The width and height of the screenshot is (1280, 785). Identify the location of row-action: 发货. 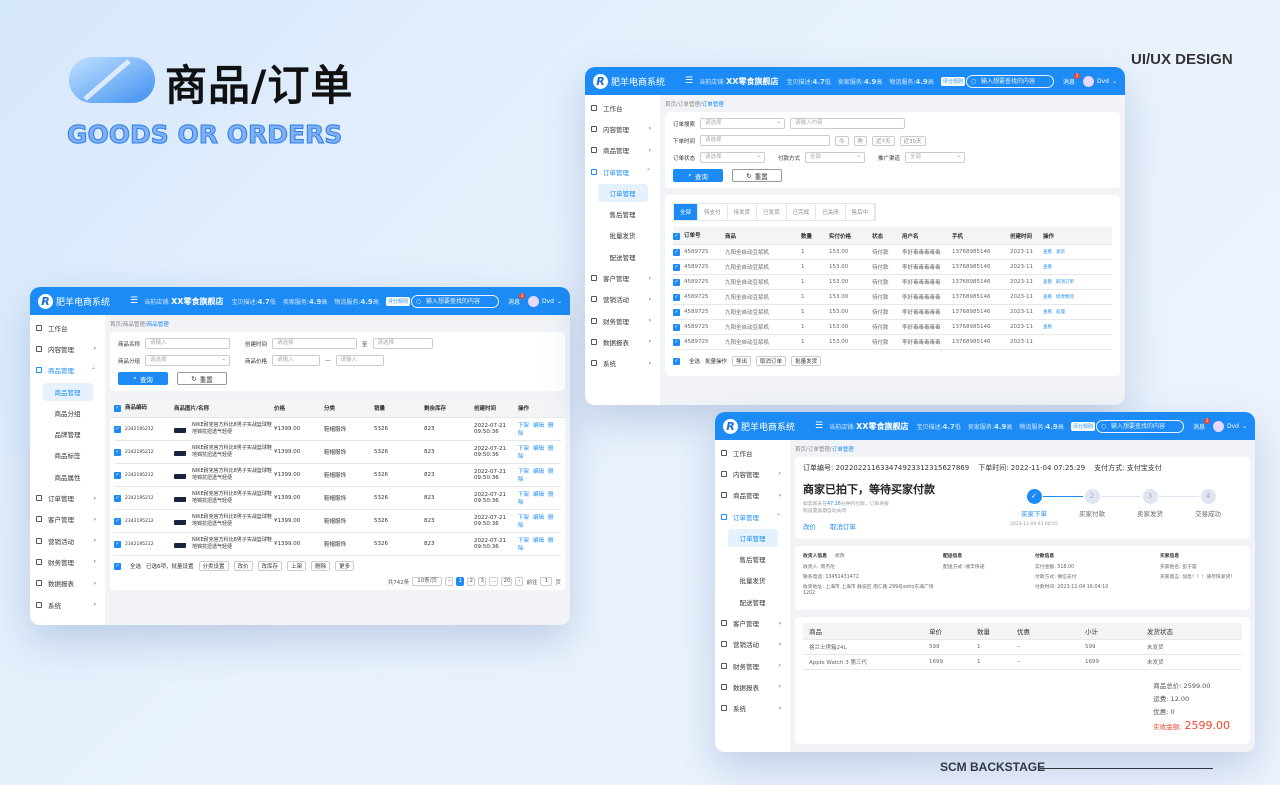
(1060, 252).